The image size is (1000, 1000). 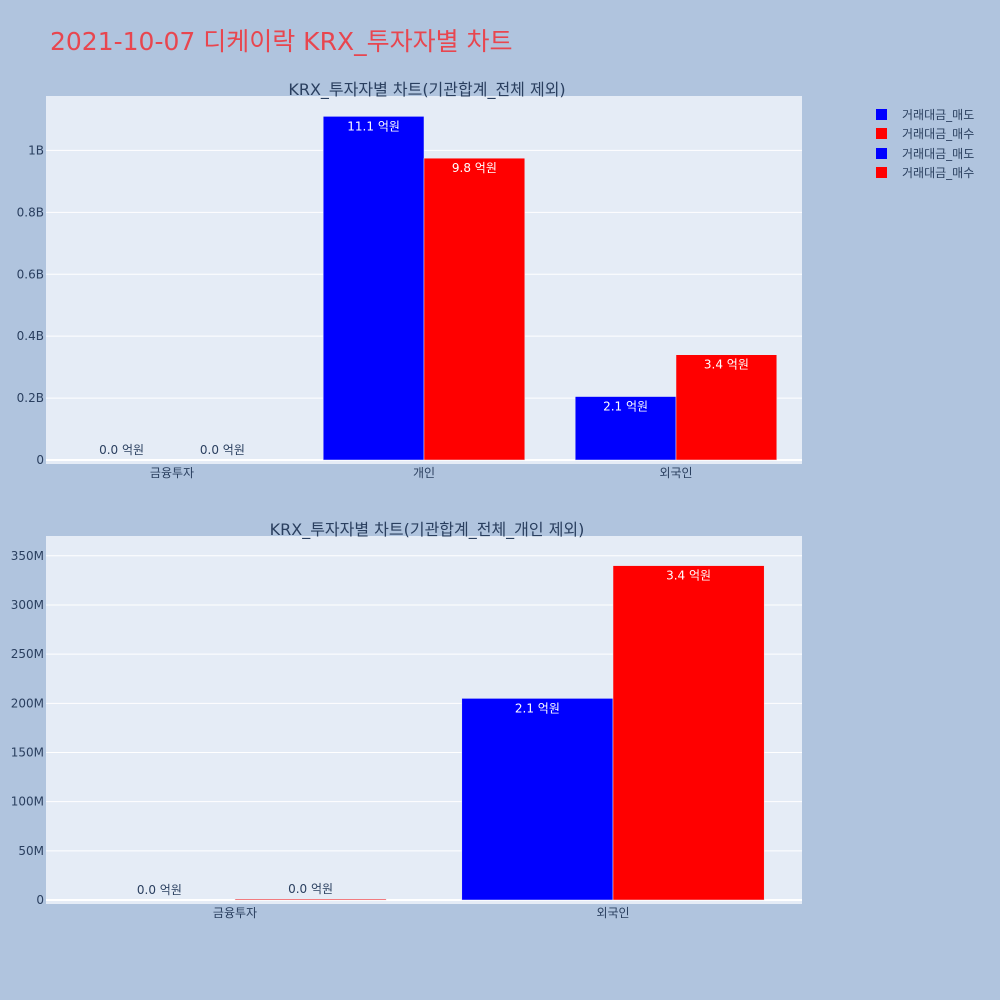 What do you see at coordinates (426, 90) in the screenshot?
I see `chart-1-title: KRX_투자자별 차트(기관합계_전체 제외)` at bounding box center [426, 90].